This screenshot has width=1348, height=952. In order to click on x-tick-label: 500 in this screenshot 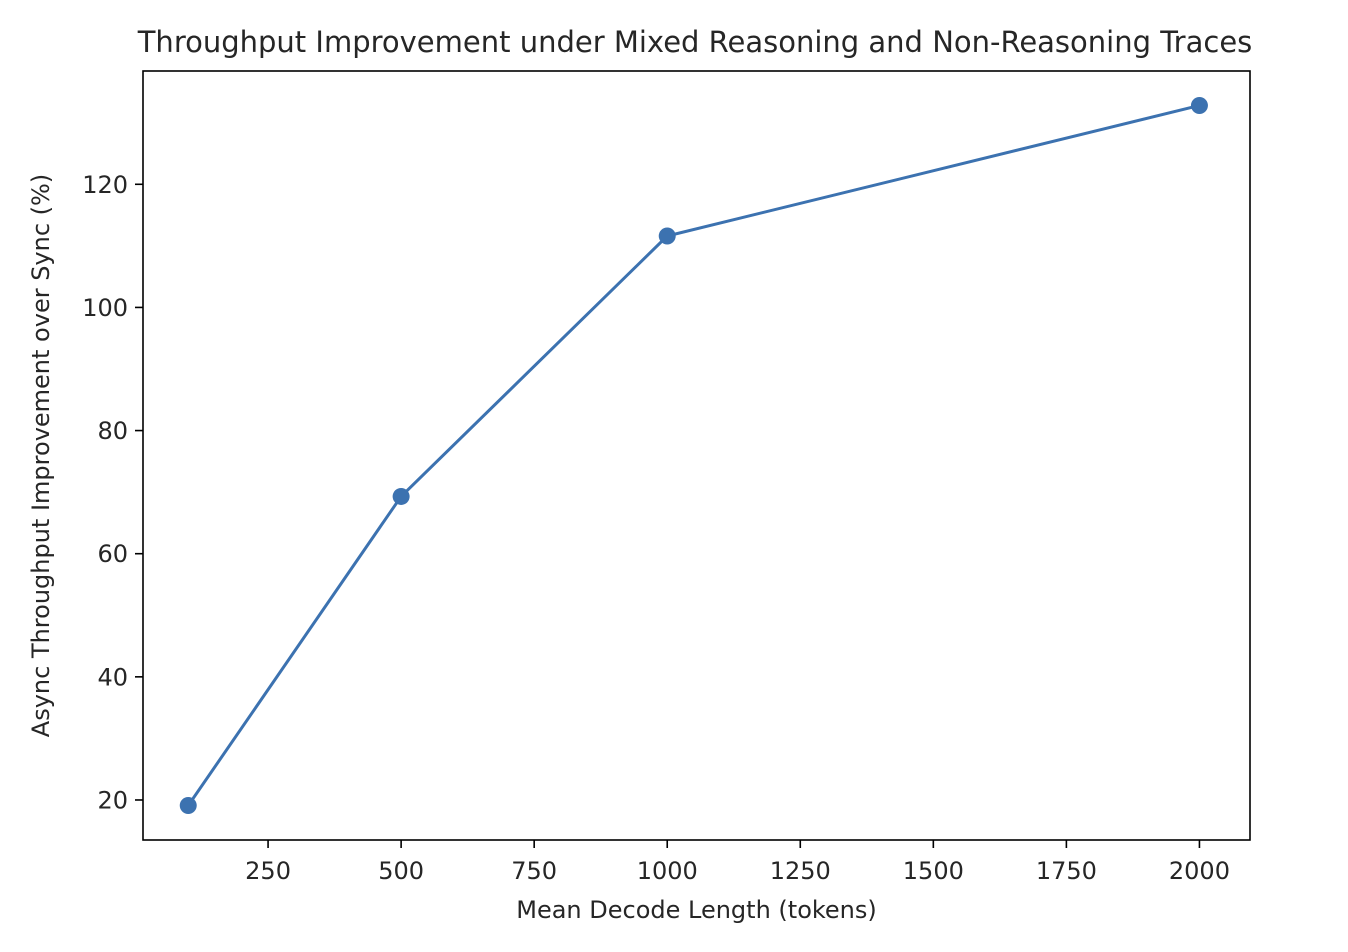, I will do `click(401, 871)`.